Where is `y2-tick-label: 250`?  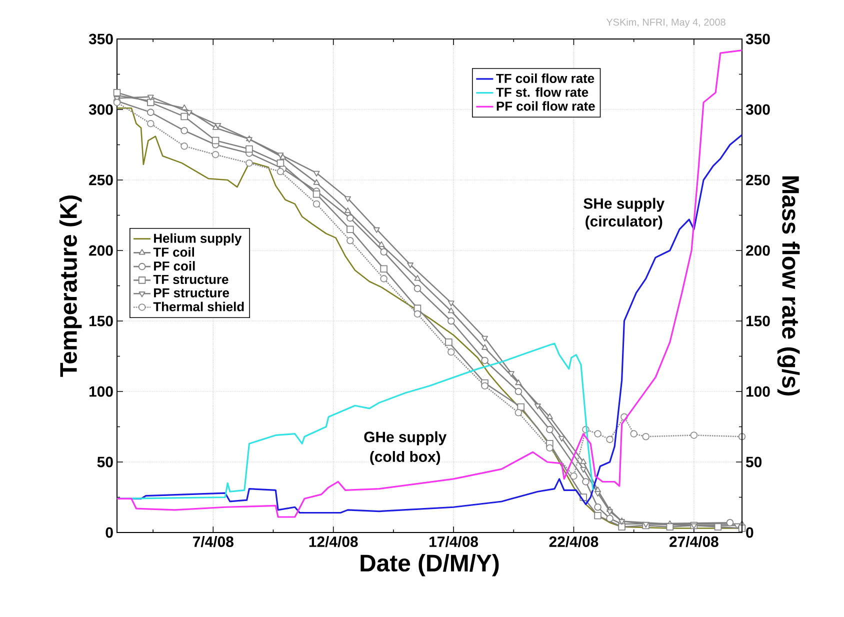 y2-tick-label: 250 is located at coordinates (758, 180).